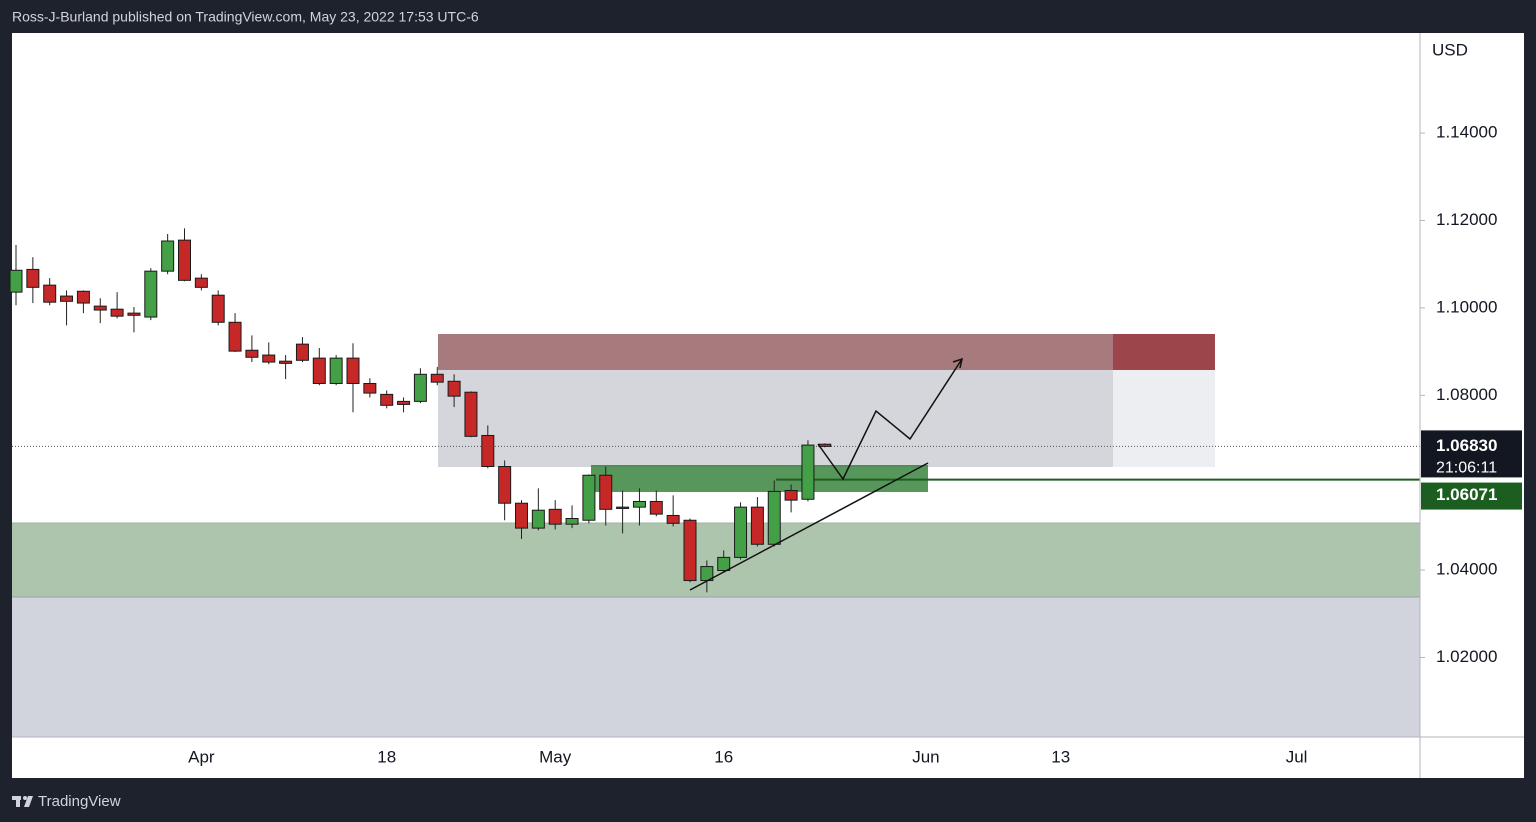 This screenshot has width=1536, height=822. Describe the element at coordinates (1466, 132) in the screenshot. I see `y-tick-label: 1.14000` at that location.